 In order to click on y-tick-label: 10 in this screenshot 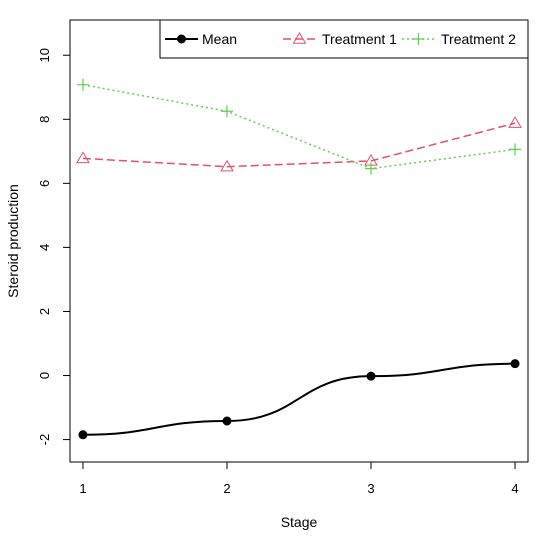, I will do `click(44, 55)`.